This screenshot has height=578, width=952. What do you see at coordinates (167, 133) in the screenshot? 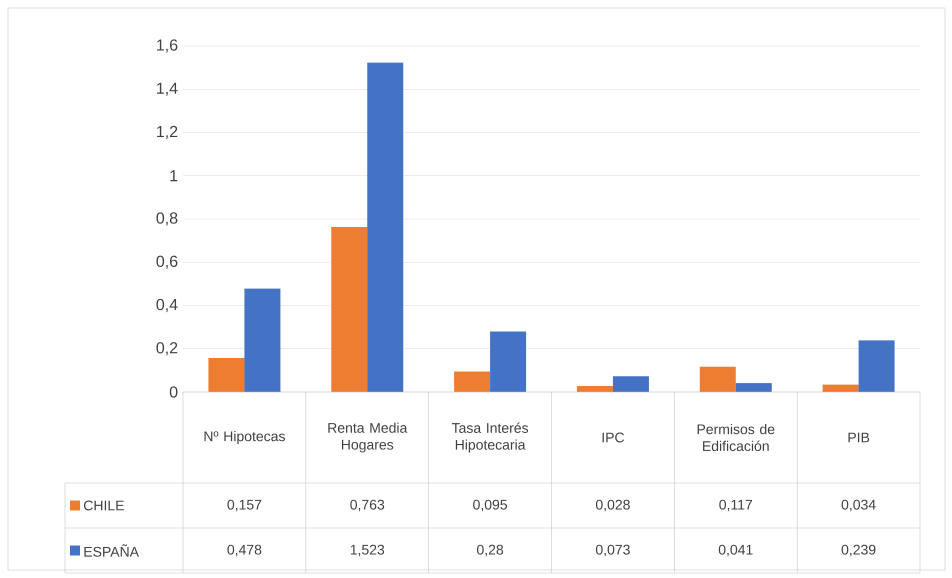
I see `y-tick-label: 1,2` at bounding box center [167, 133].